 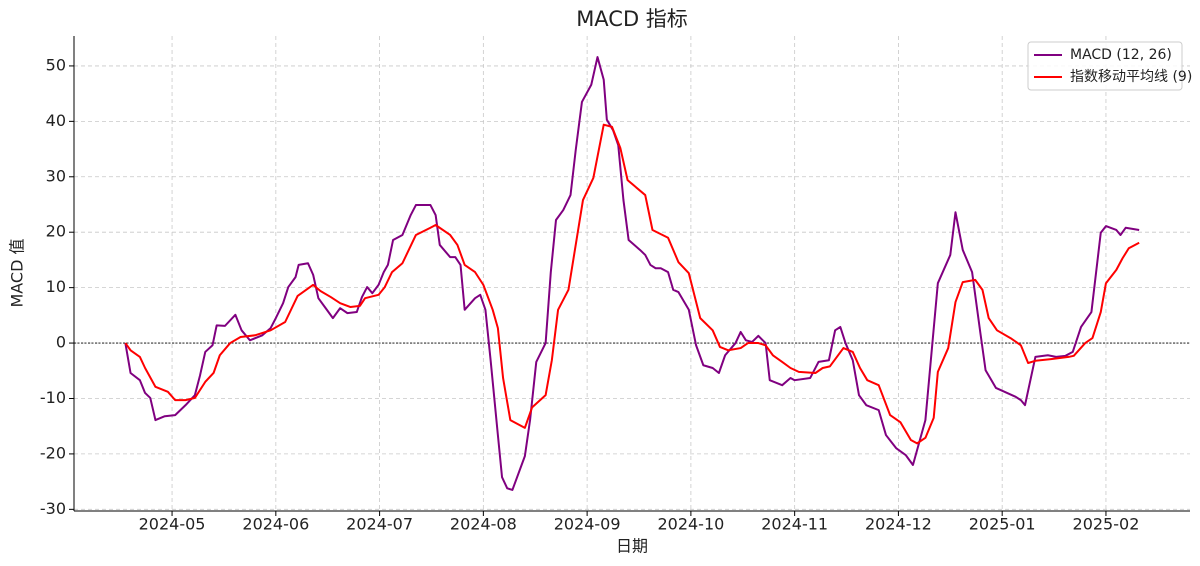 I want to click on y-tick-label: 0, so click(x=61, y=342).